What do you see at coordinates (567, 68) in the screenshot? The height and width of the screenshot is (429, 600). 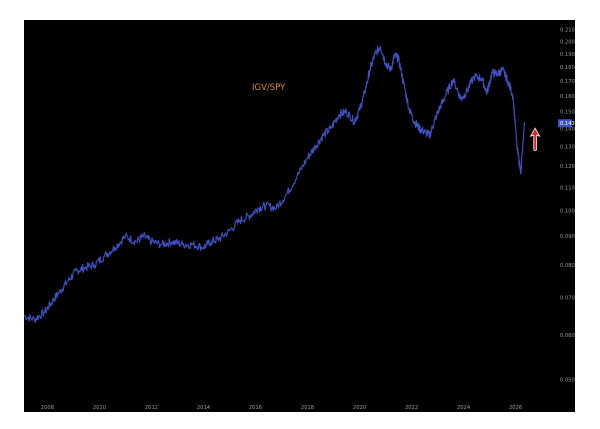 I see `y-tick-label: 0.180` at bounding box center [567, 68].